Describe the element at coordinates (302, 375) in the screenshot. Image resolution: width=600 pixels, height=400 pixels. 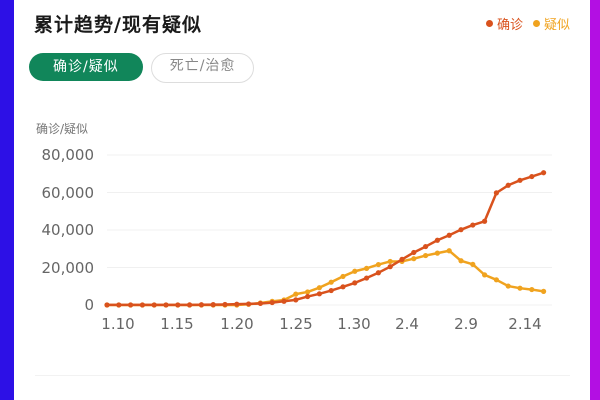
I see `divider` at that location.